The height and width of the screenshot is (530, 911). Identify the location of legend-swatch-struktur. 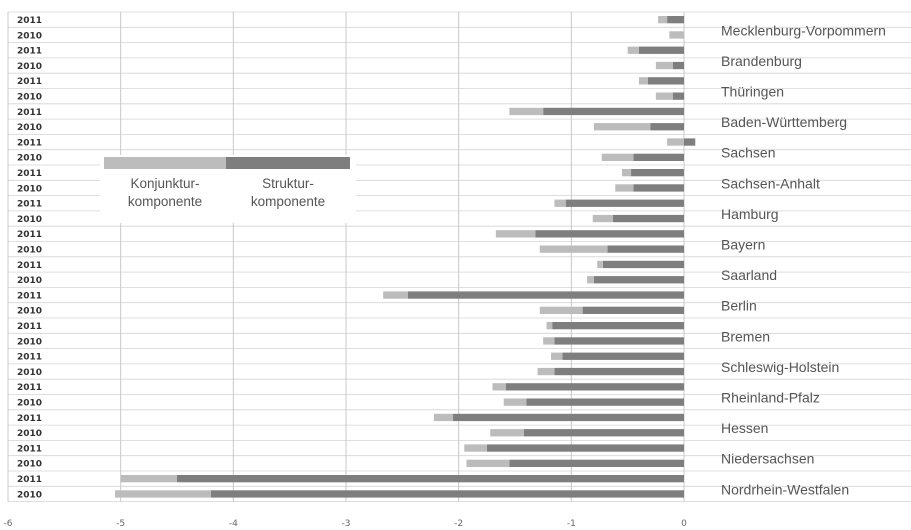
(288, 163).